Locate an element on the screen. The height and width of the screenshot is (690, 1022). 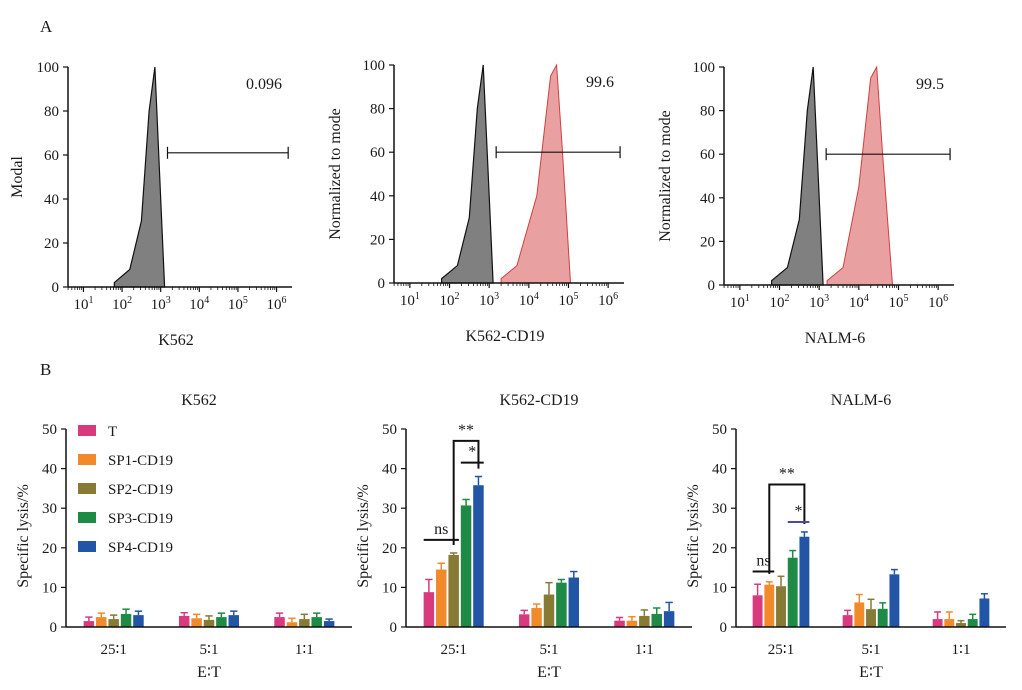
legend-label: SP1-CD19 is located at coordinates (140, 461).